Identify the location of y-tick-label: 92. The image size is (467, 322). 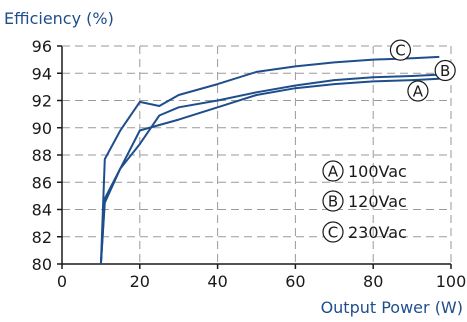
(42, 101).